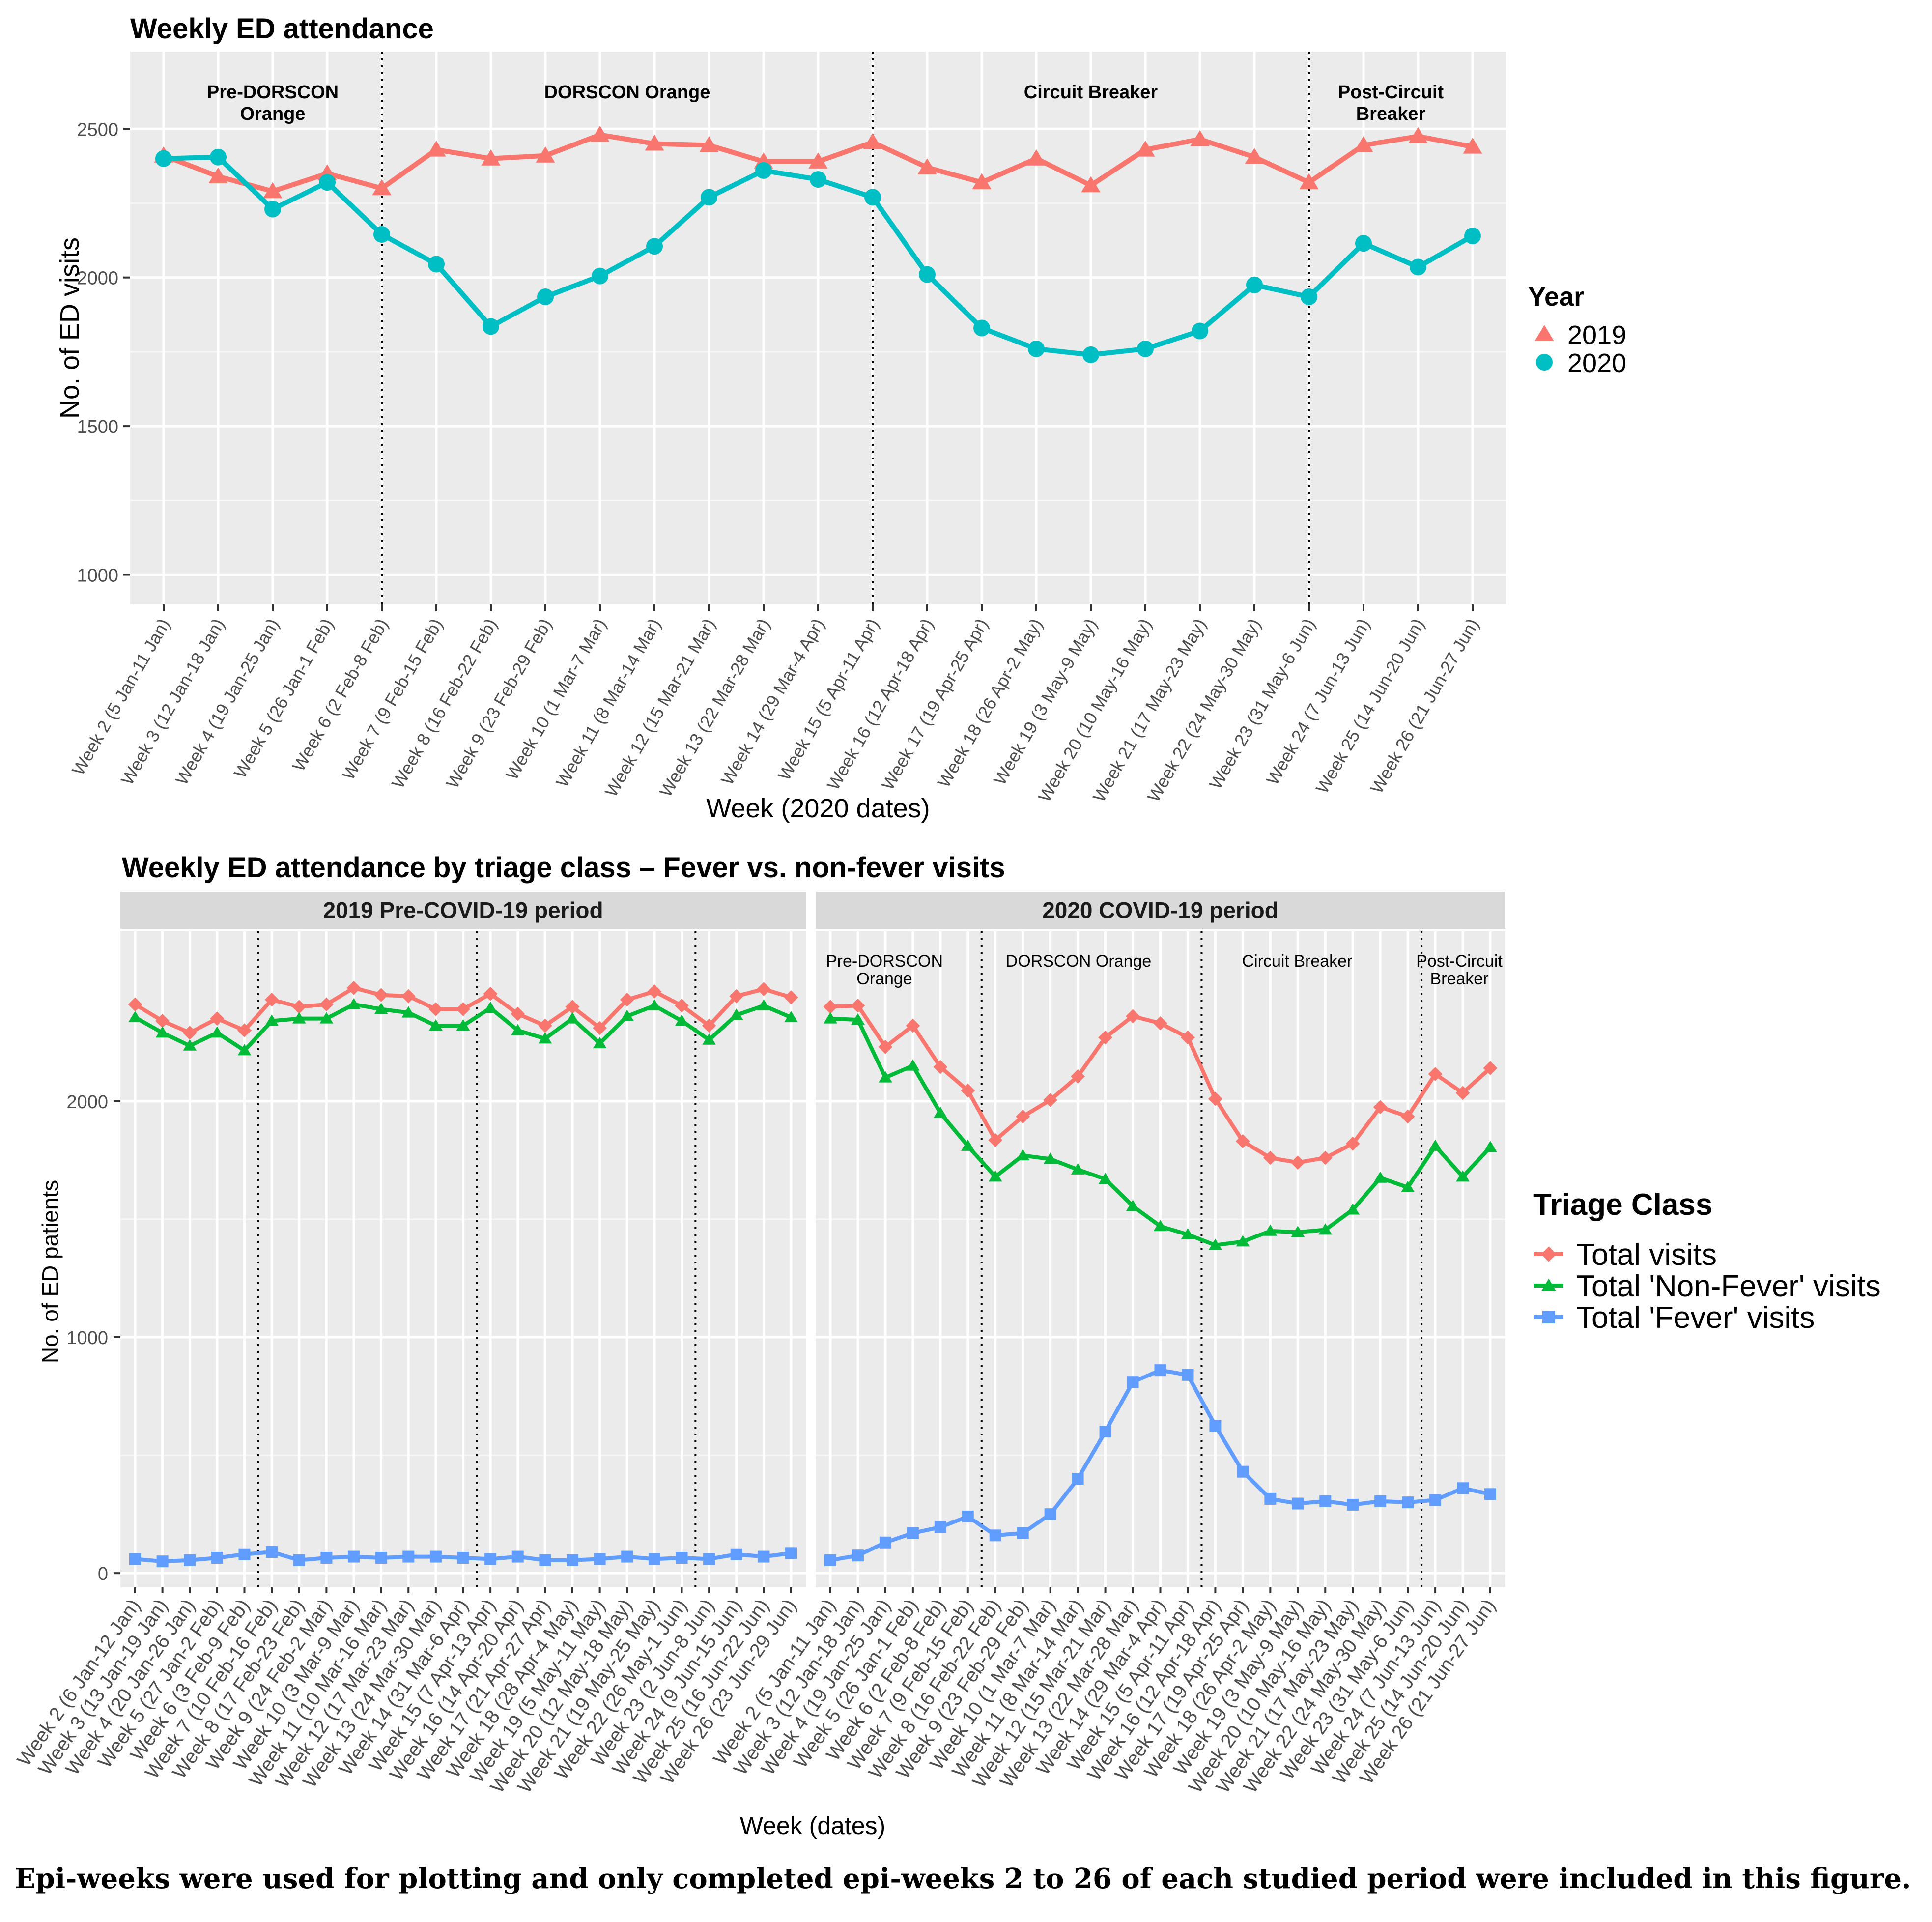  I want to click on x-tick-label: Week 10 (1 Mar-7 Mar), so click(556, 699).